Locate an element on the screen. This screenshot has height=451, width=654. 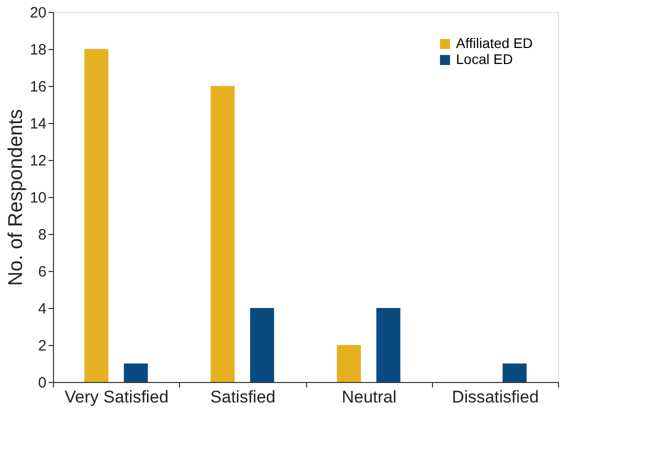
y-tick-label: 8 is located at coordinates (42, 235).